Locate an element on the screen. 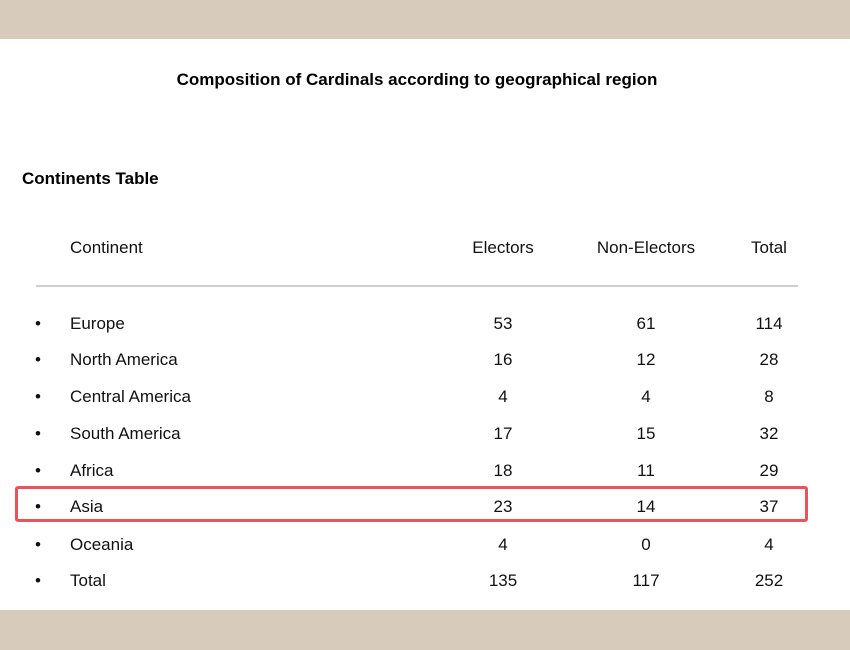  cell-continent: Oceania is located at coordinates (102, 544).